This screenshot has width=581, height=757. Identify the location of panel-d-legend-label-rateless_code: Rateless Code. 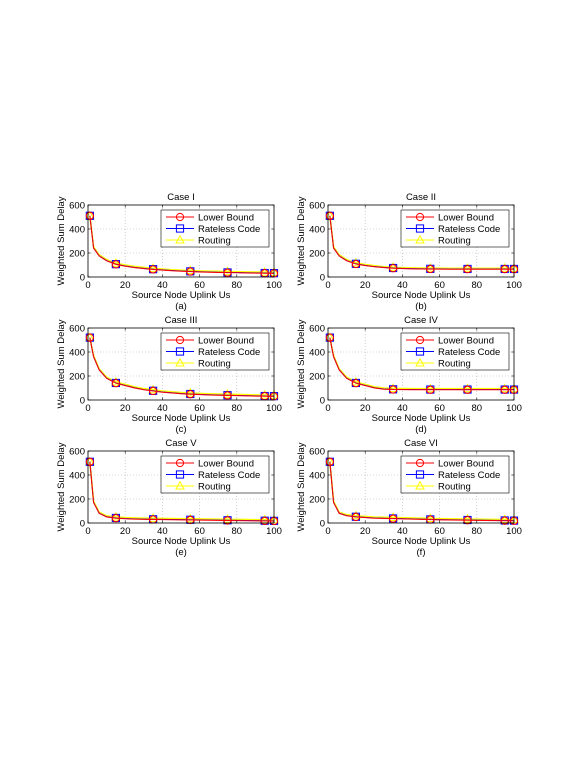
(469, 352).